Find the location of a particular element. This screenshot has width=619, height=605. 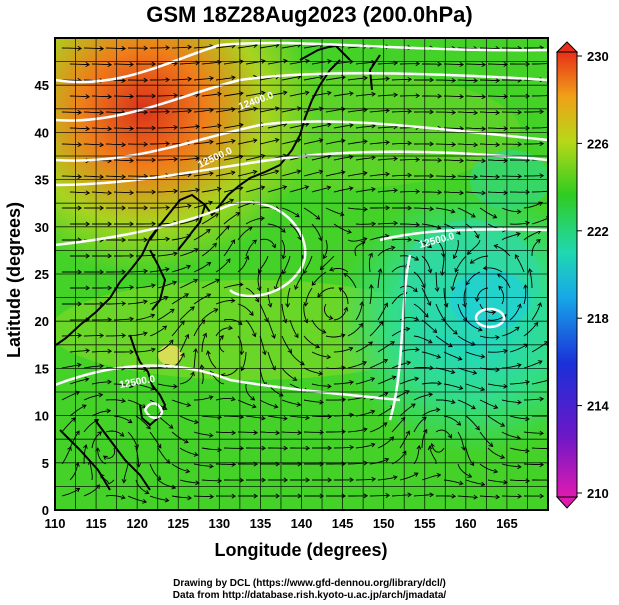

y-tick-label: 5 is located at coordinates (45, 463).